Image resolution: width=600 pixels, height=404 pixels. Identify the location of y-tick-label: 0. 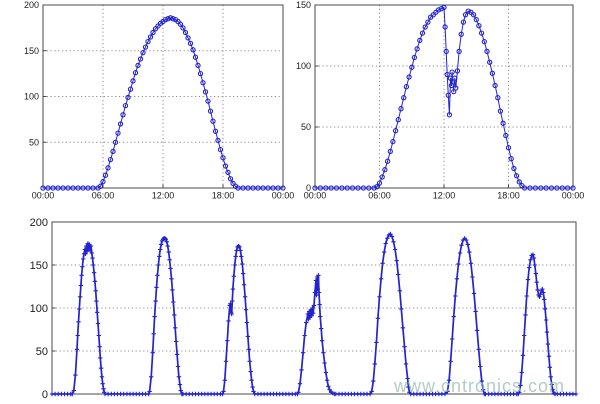
(308, 188).